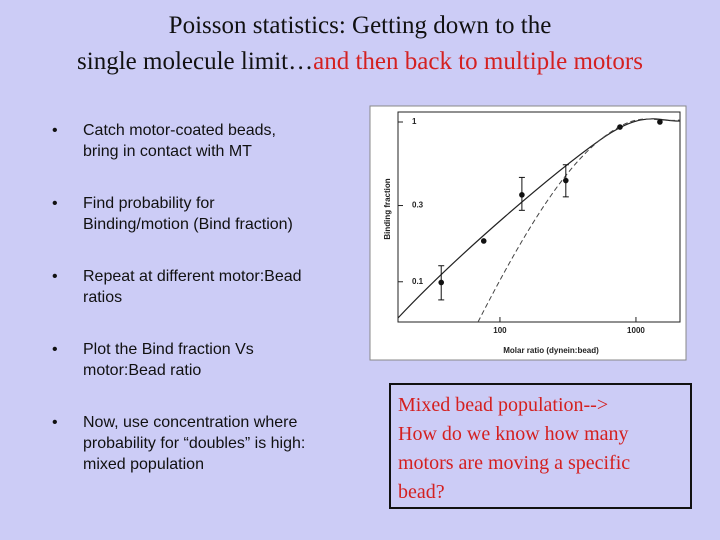 This screenshot has width=720, height=540. Describe the element at coordinates (360, 25) in the screenshot. I see `title-line: Poisson statistics: Getting down to the` at that location.